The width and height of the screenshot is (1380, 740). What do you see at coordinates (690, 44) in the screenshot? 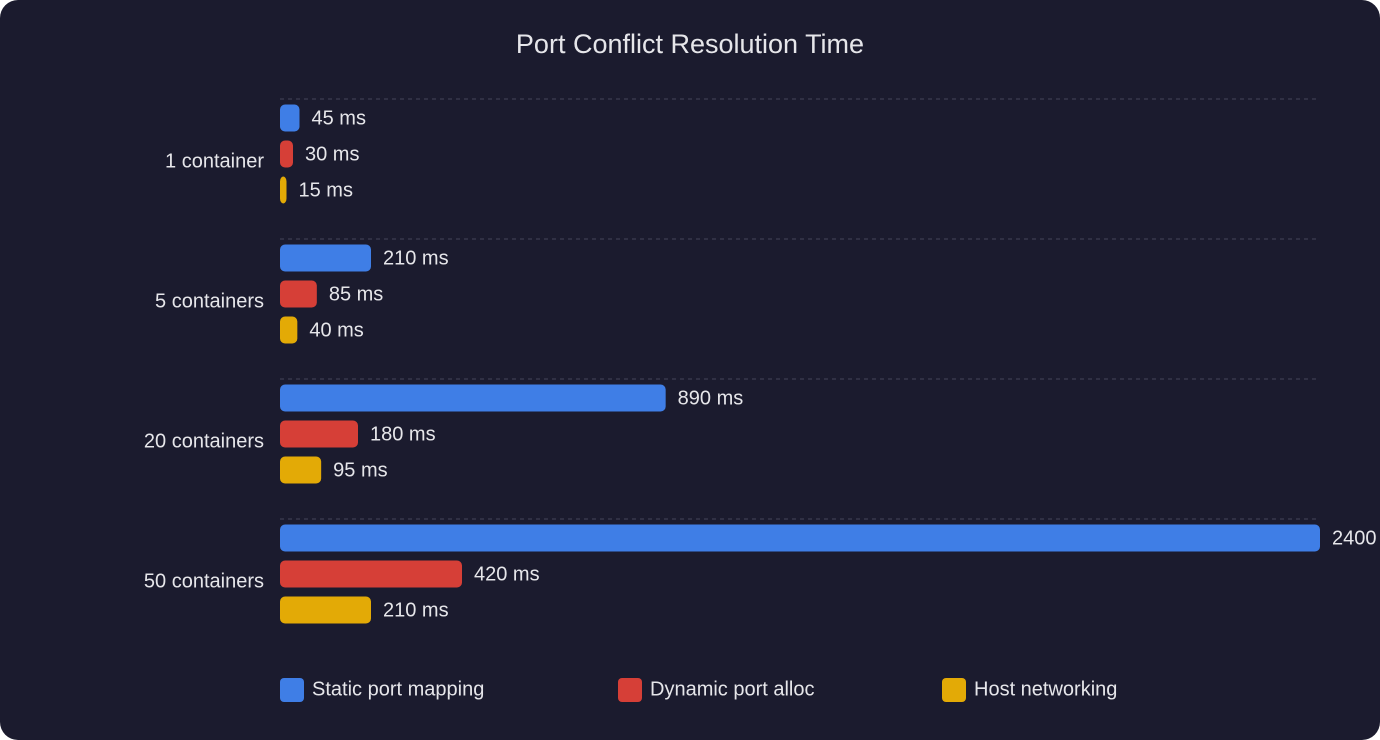
I see `chart-title: Port Conflict Resolution Time` at bounding box center [690, 44].